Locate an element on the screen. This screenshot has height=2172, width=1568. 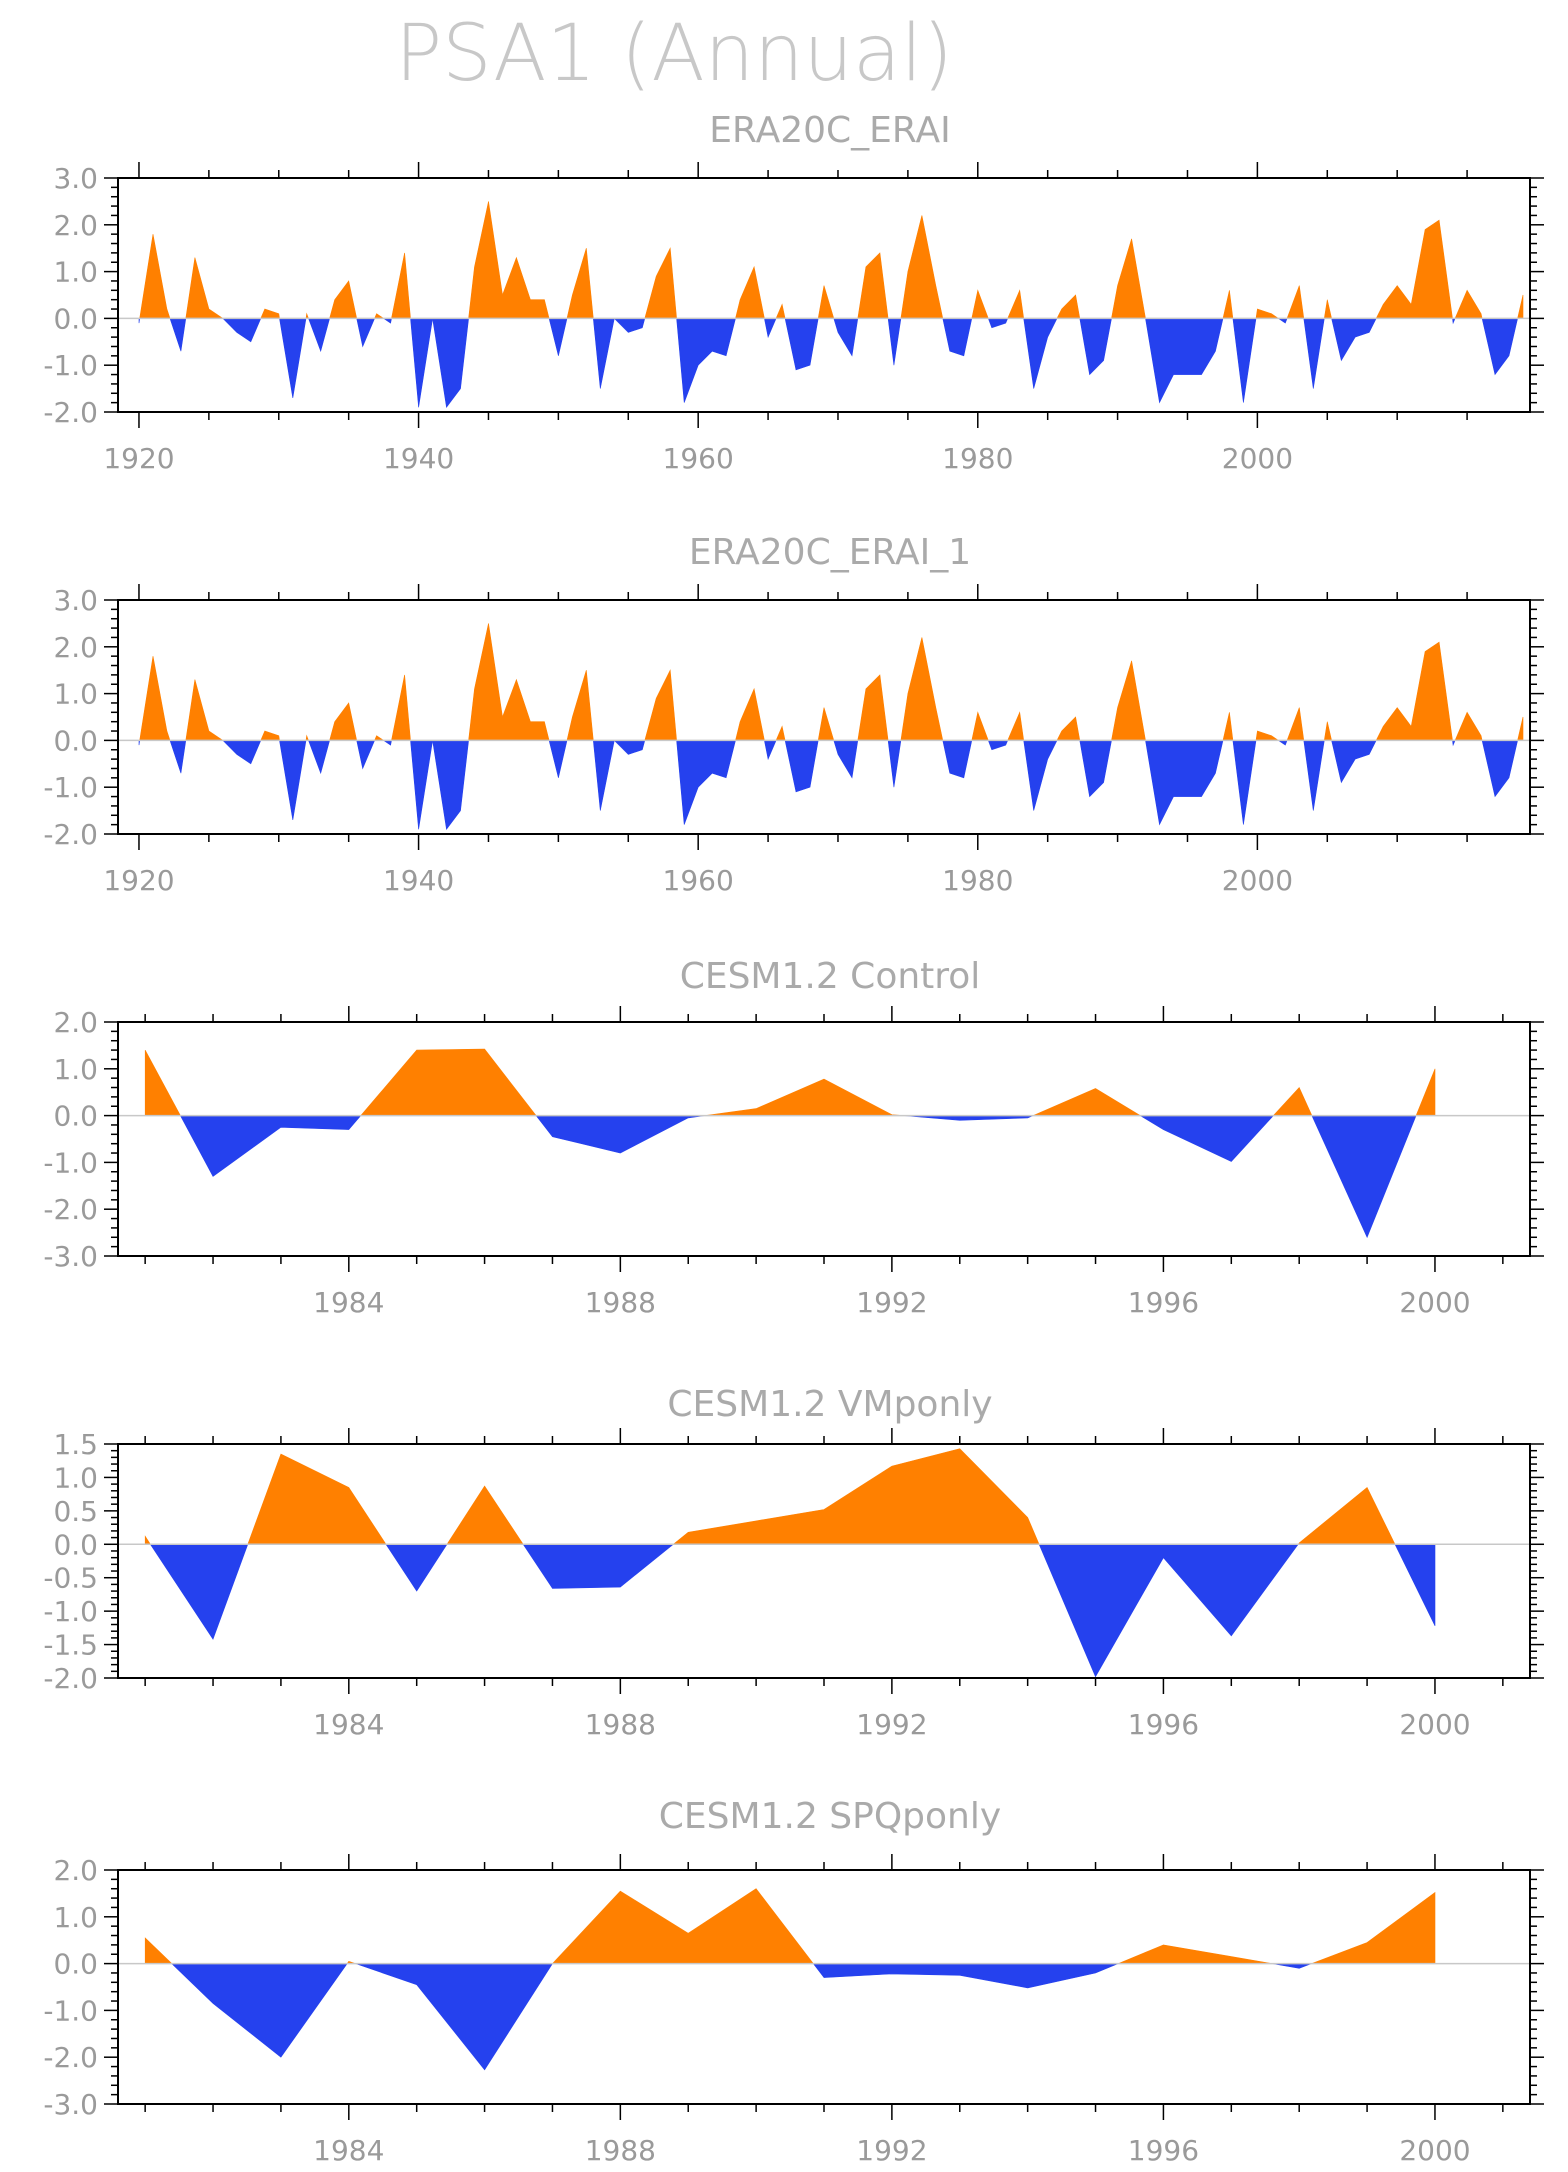
y-tick-label: 1.5 is located at coordinates (75, 1444).